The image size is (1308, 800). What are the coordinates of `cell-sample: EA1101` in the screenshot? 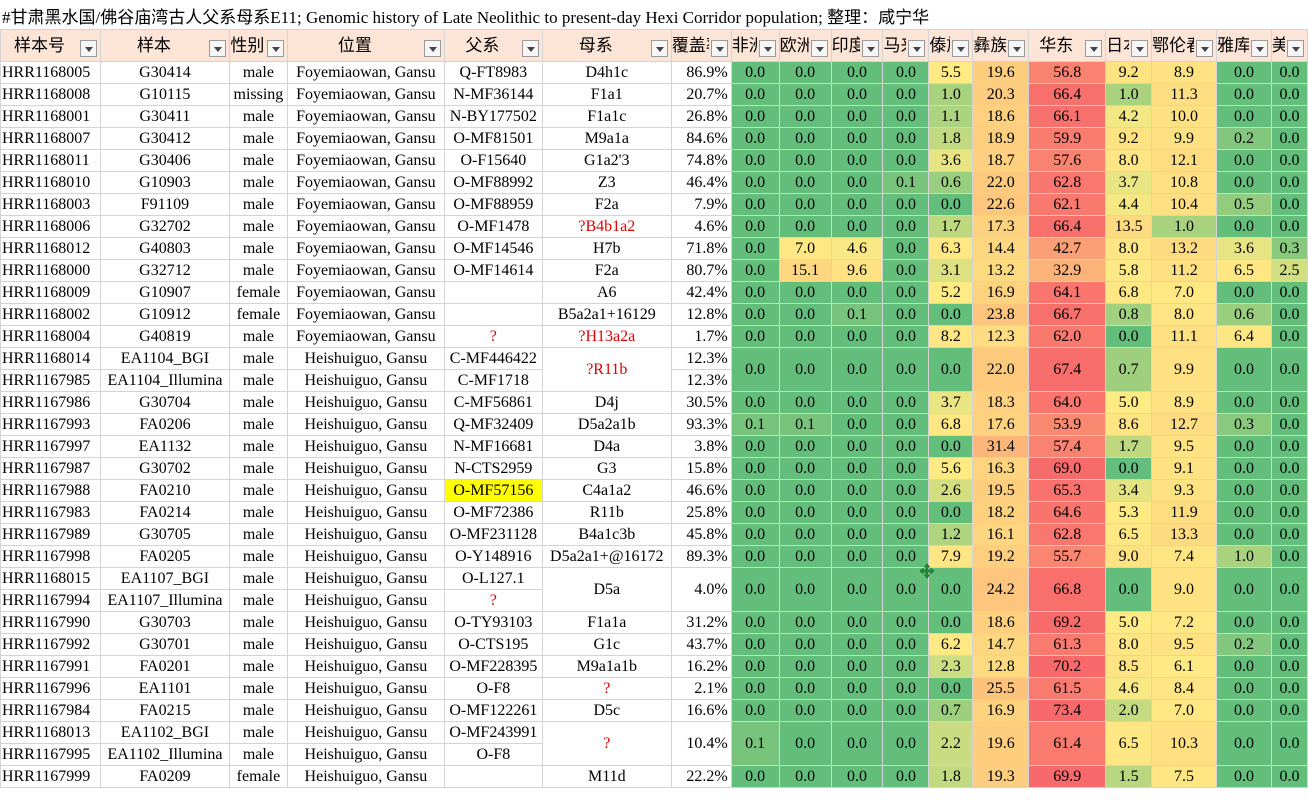 It's located at (164, 688).